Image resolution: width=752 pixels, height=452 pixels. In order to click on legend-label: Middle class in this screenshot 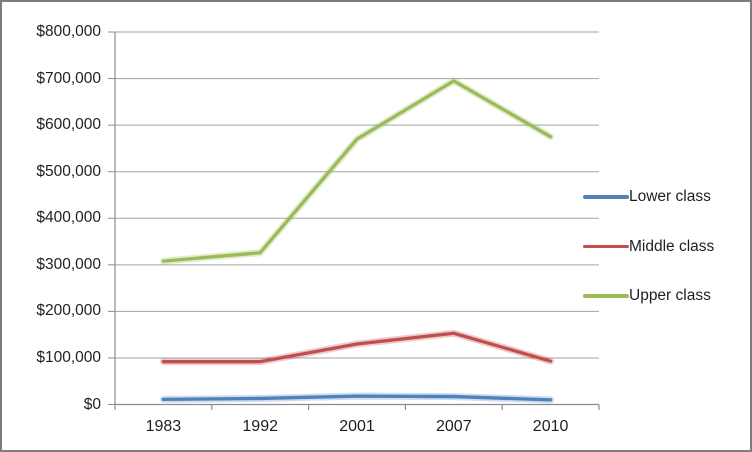, I will do `click(672, 246)`.